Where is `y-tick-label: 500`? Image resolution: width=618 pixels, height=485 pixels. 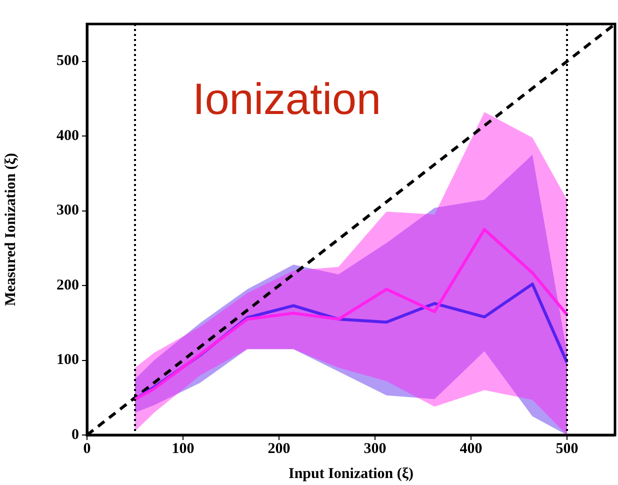
y-tick-label: 500 is located at coordinates (67, 61).